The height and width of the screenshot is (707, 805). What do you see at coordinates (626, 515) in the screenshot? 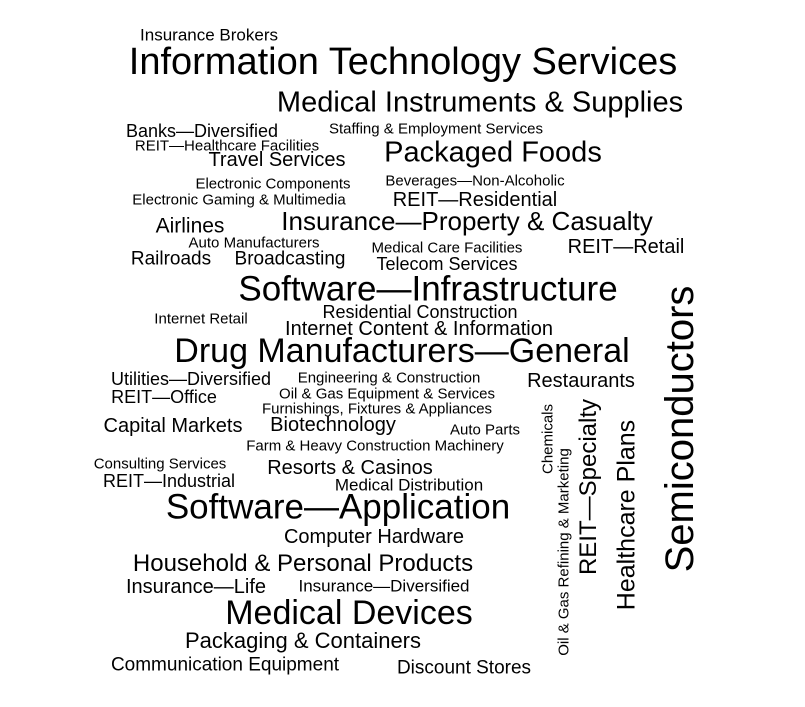
I see `word-healthcare-plans: Healthcare Plans` at bounding box center [626, 515].